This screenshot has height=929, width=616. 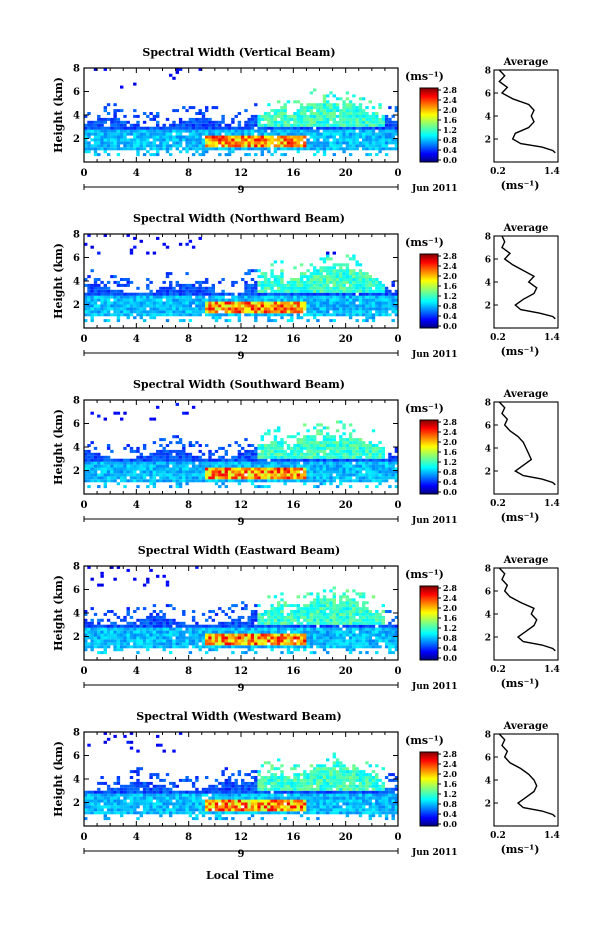 I want to click on y-tick-label: 6, so click(x=76, y=92).